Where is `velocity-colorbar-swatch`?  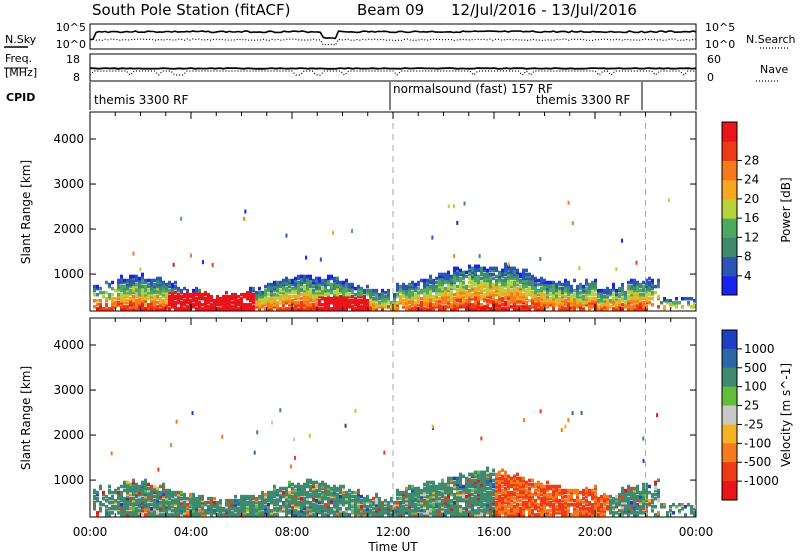
velocity-colorbar-swatch is located at coordinates (729, 415).